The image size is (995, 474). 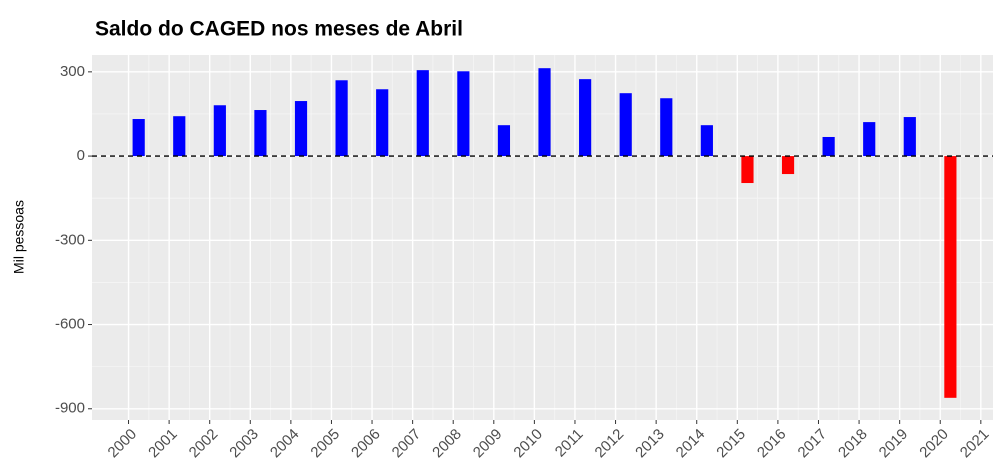 What do you see at coordinates (691, 444) in the screenshot?
I see `x-tick-label: 2014` at bounding box center [691, 444].